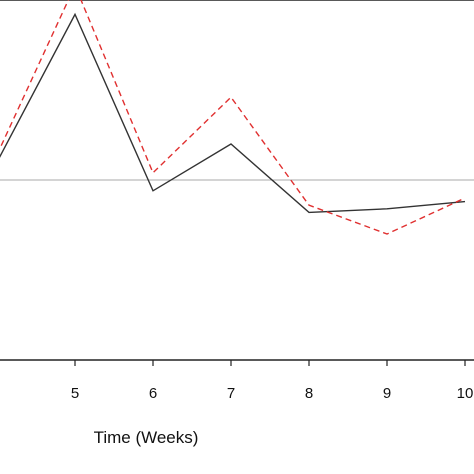 Image resolution: width=474 pixels, height=474 pixels. Describe the element at coordinates (231, 393) in the screenshot. I see `x-tick-label-7: 7` at that location.